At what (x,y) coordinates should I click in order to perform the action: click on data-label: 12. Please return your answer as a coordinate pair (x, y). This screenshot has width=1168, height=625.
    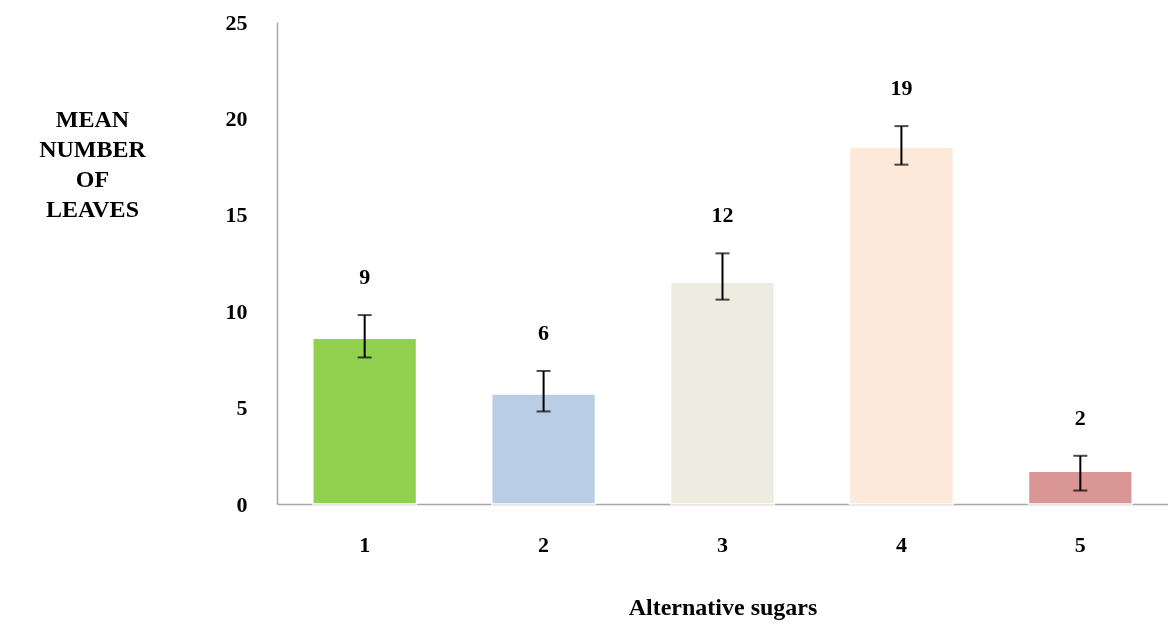
    Looking at the image, I should click on (722, 215).